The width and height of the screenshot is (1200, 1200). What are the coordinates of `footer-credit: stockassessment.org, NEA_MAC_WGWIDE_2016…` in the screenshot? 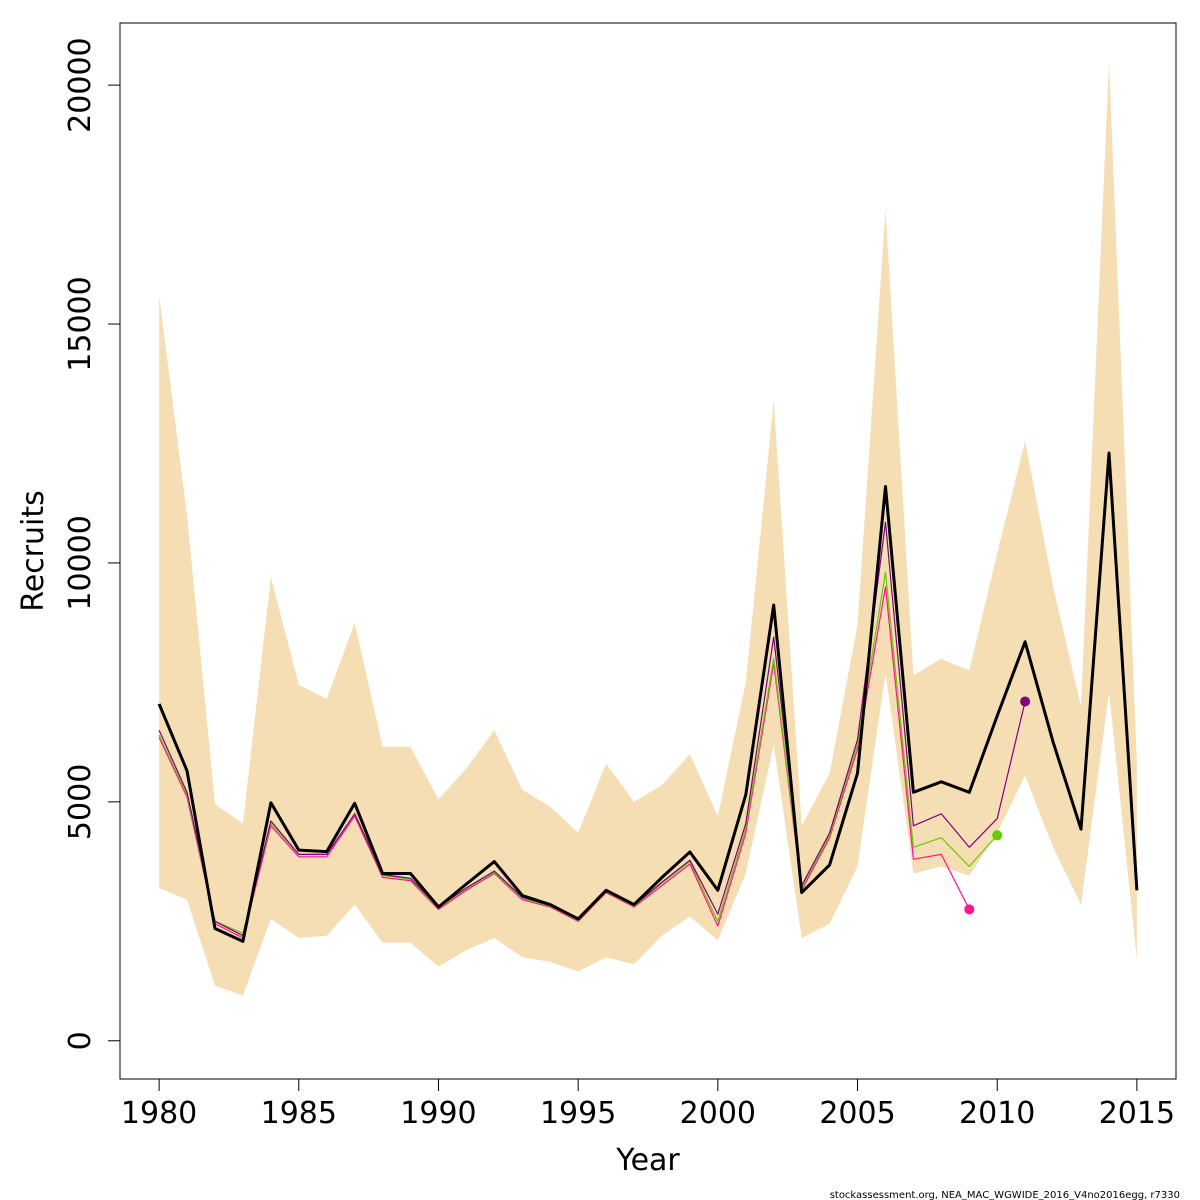 It's located at (1005, 1195).